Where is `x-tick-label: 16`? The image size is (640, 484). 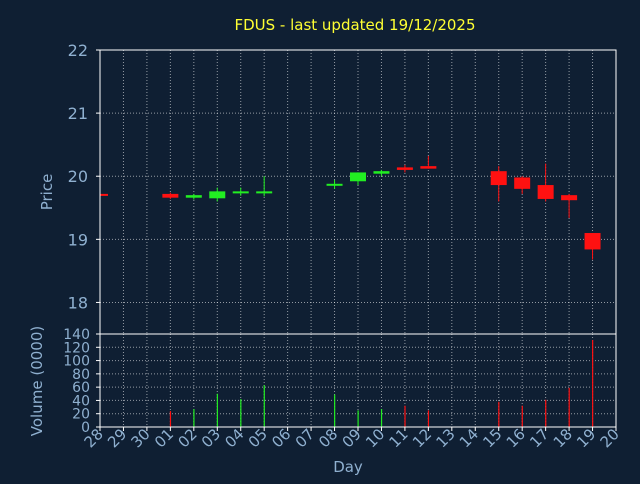
x-tick-label: 16 is located at coordinates (516, 438).